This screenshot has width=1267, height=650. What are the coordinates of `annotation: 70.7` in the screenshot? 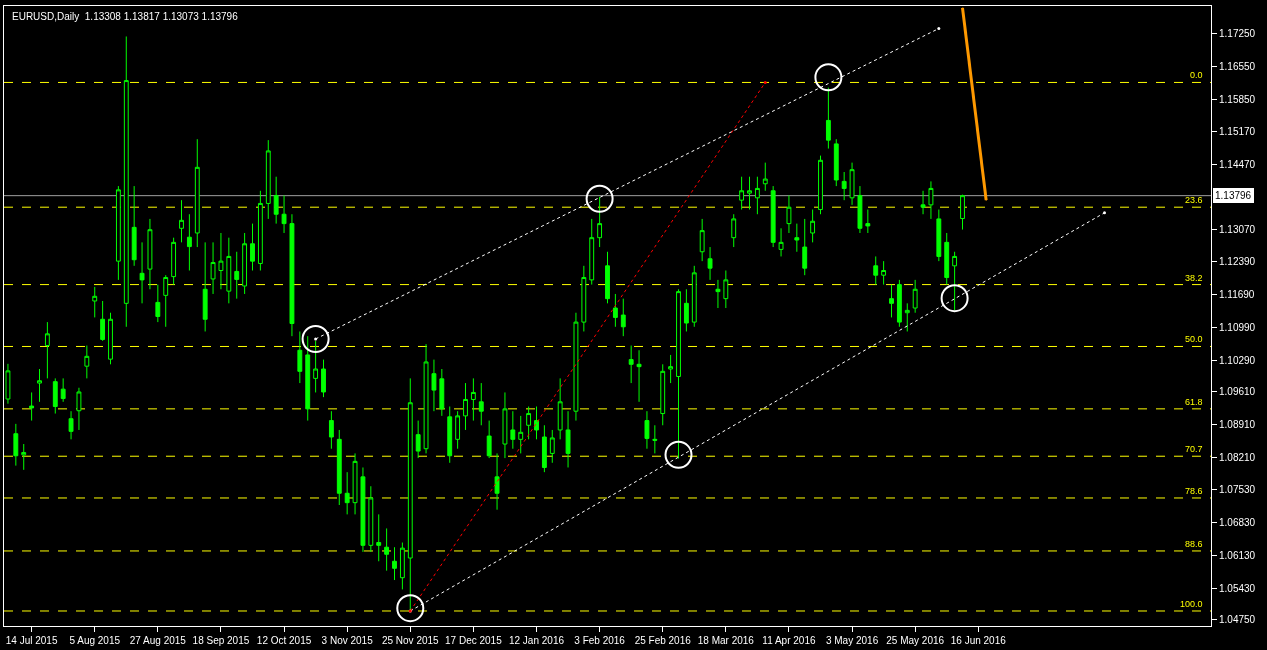 It's located at (1194, 449).